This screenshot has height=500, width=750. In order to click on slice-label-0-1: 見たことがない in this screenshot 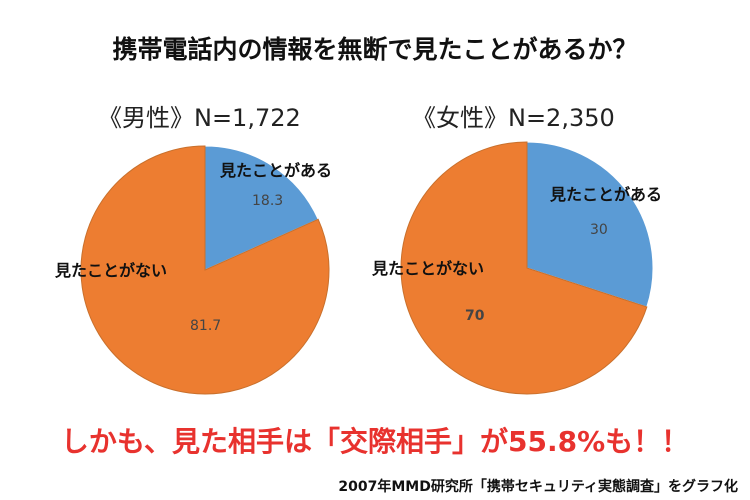, I will do `click(110, 270)`.